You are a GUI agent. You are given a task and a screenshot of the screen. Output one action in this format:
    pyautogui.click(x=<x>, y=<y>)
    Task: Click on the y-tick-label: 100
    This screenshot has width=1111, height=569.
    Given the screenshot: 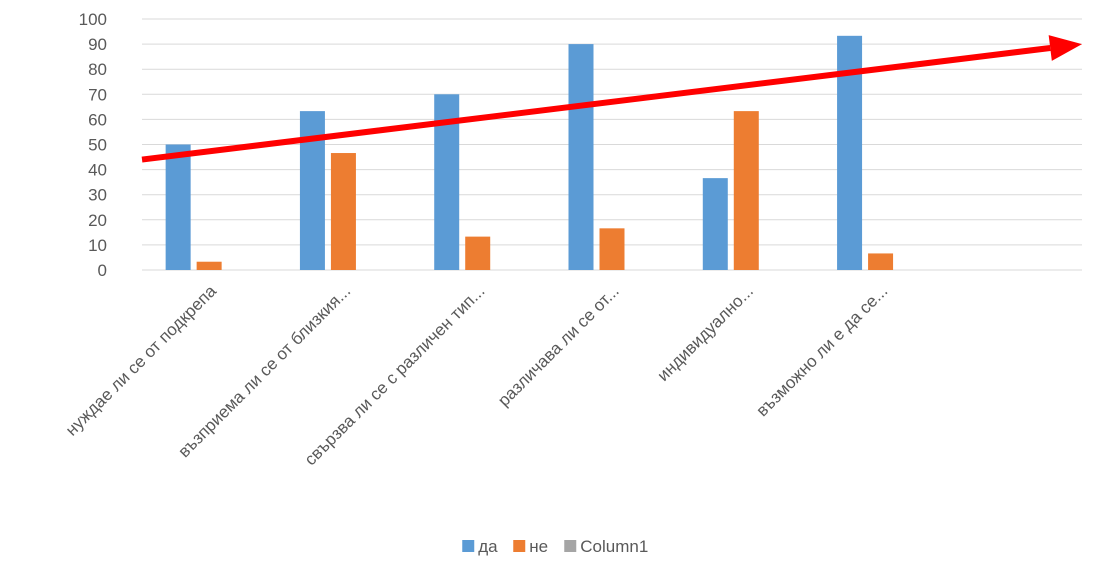 What is the action you would take?
    pyautogui.click(x=93, y=19)
    